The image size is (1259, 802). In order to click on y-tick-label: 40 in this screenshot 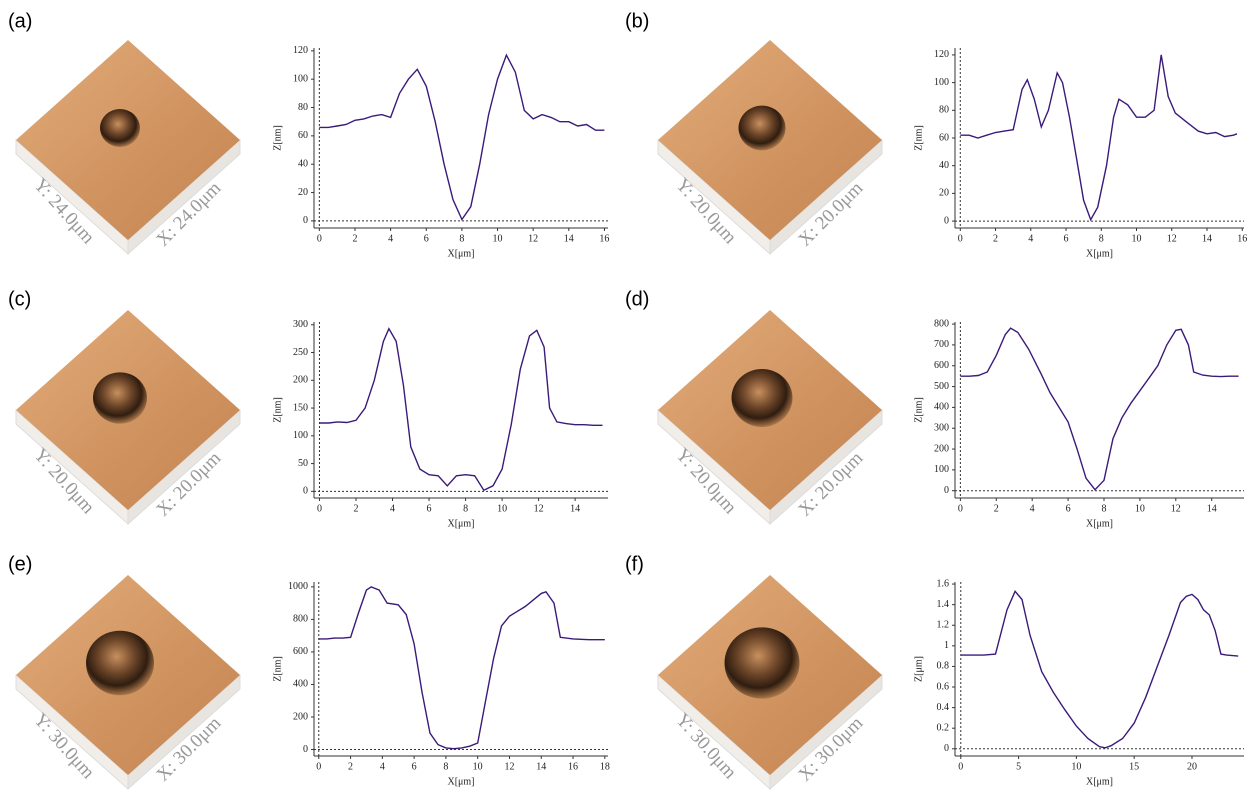, I will do `click(944, 165)`.